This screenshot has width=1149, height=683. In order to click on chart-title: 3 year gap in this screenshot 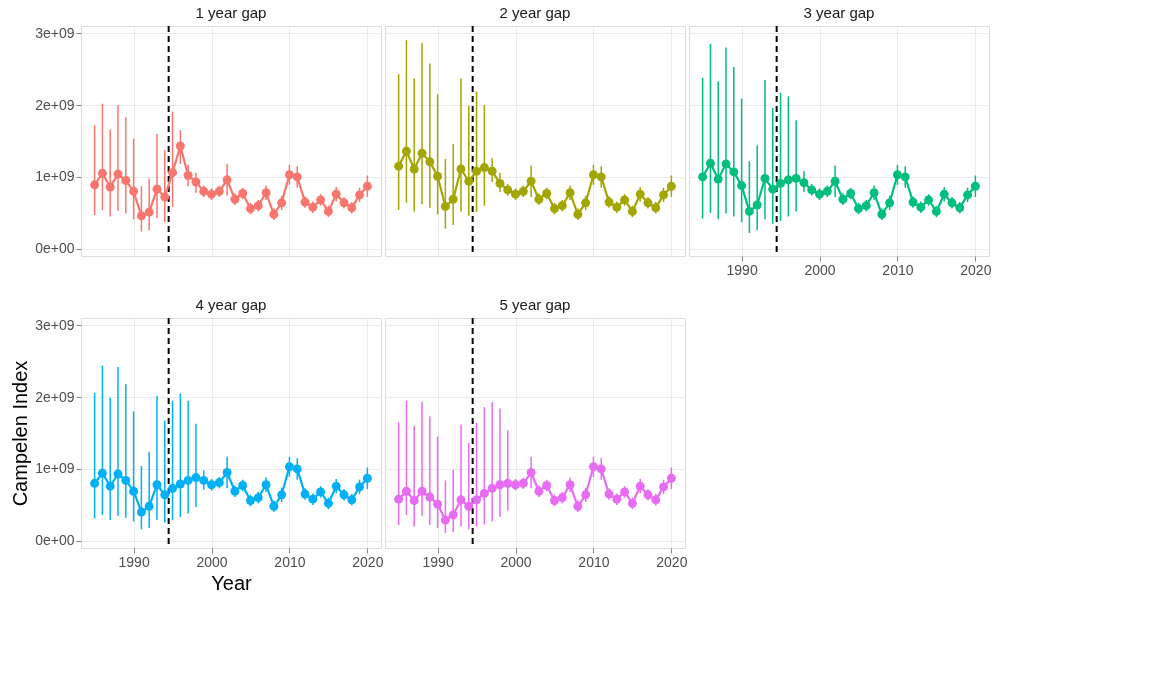, I will do `click(839, 12)`.